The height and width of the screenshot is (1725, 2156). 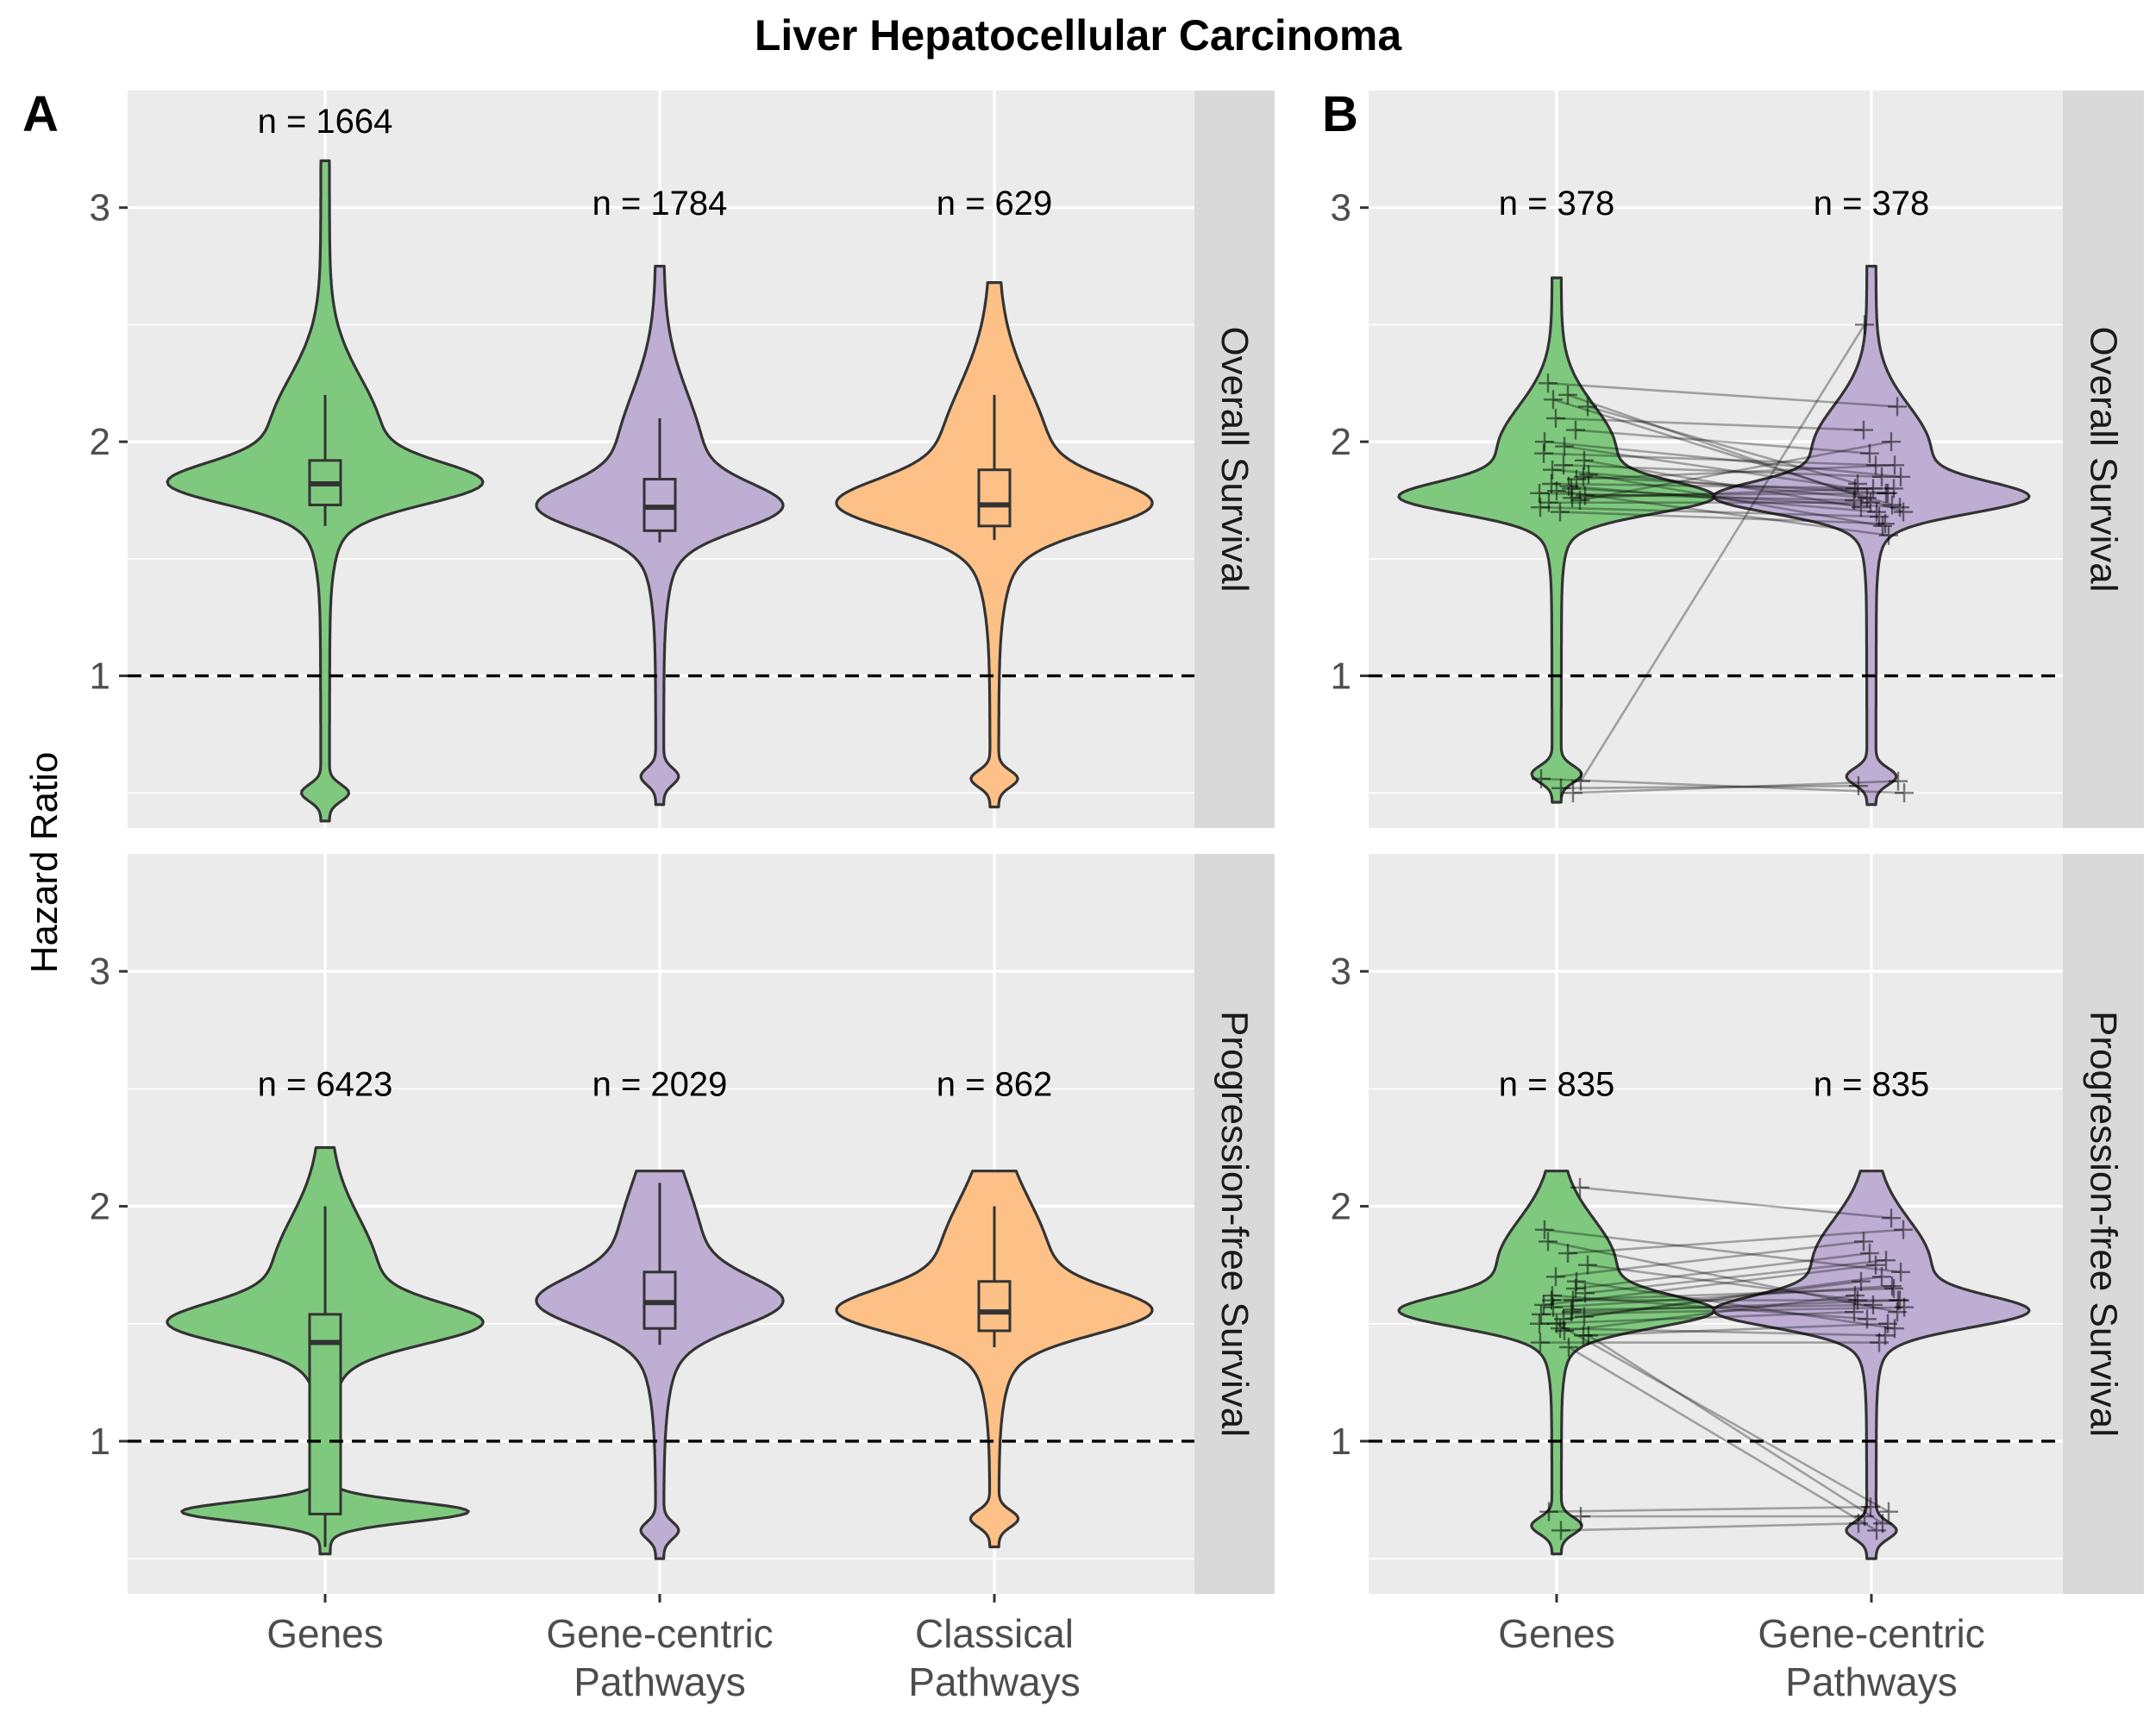 I want to click on panel-a-x-tick-label: Pathways, so click(x=994, y=1682).